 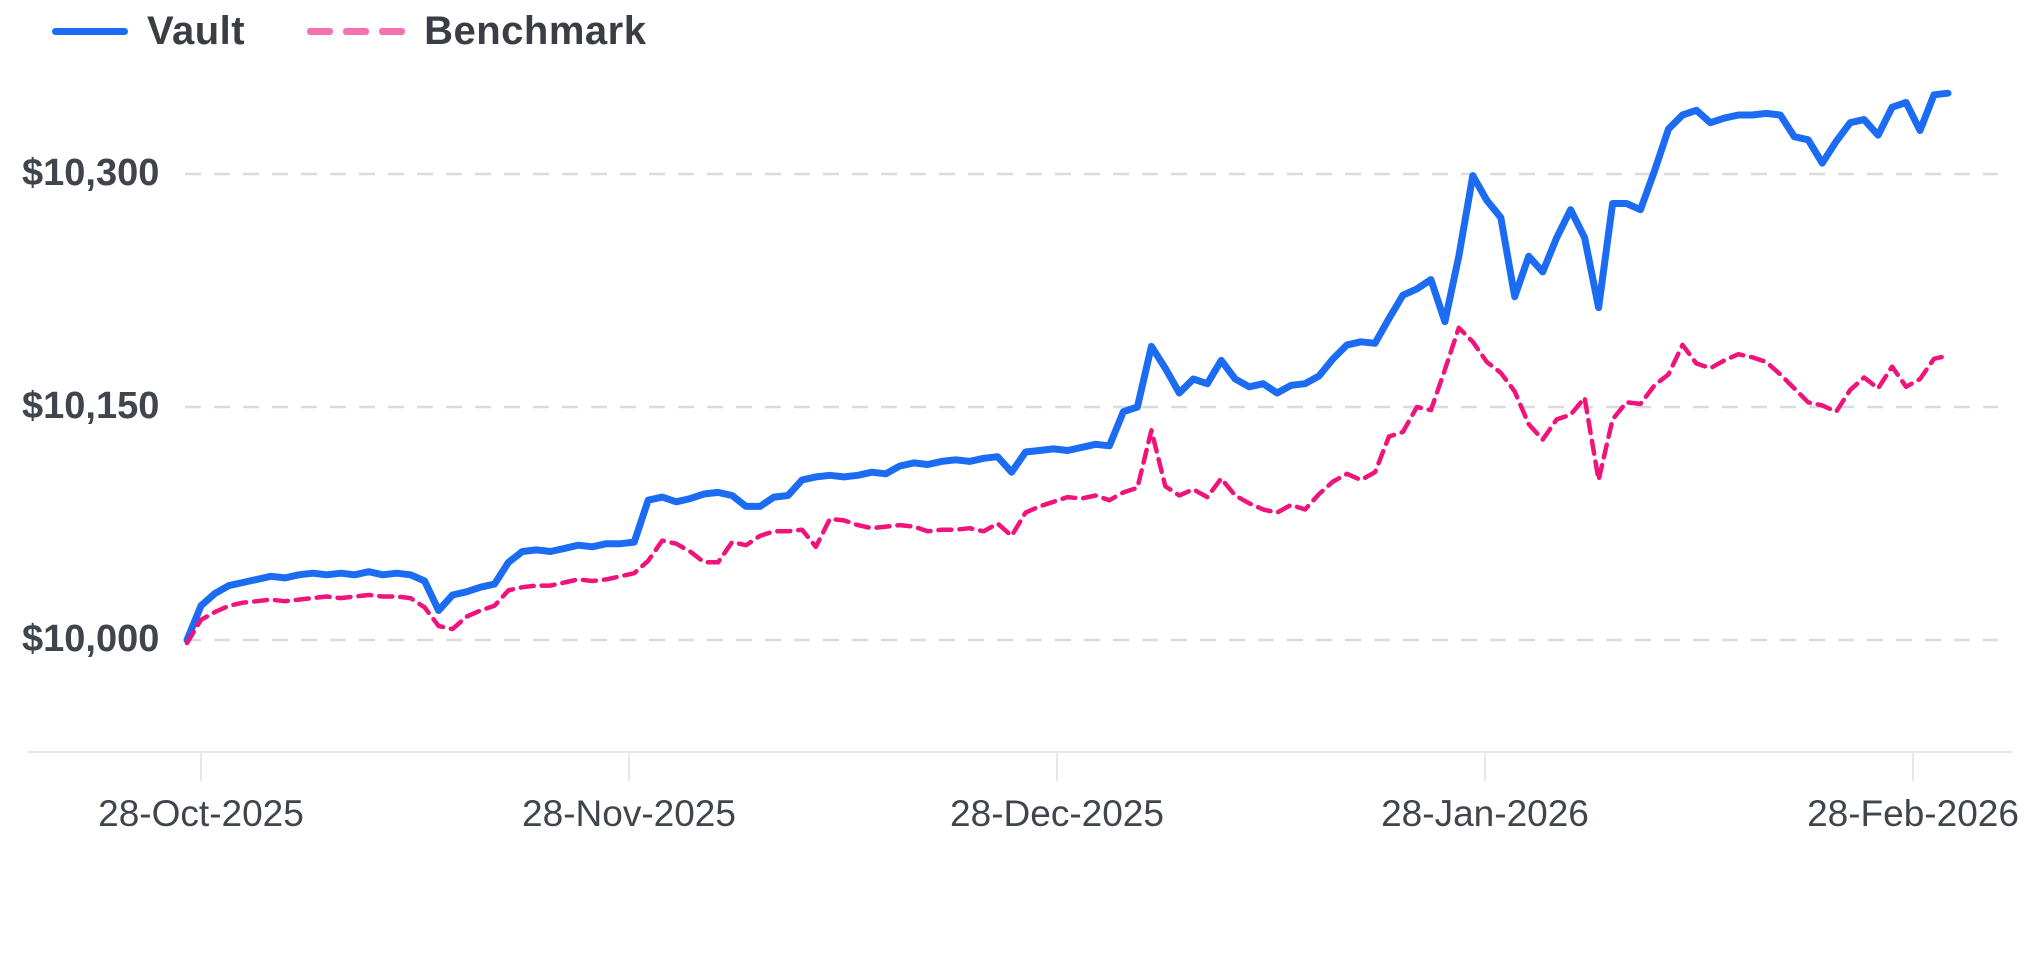 I want to click on vault-line-swatch, so click(x=90, y=31).